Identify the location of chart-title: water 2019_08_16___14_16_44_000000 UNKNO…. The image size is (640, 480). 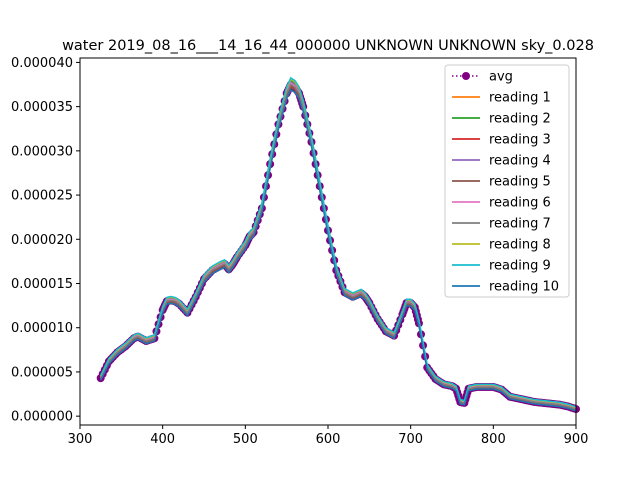
(328, 46).